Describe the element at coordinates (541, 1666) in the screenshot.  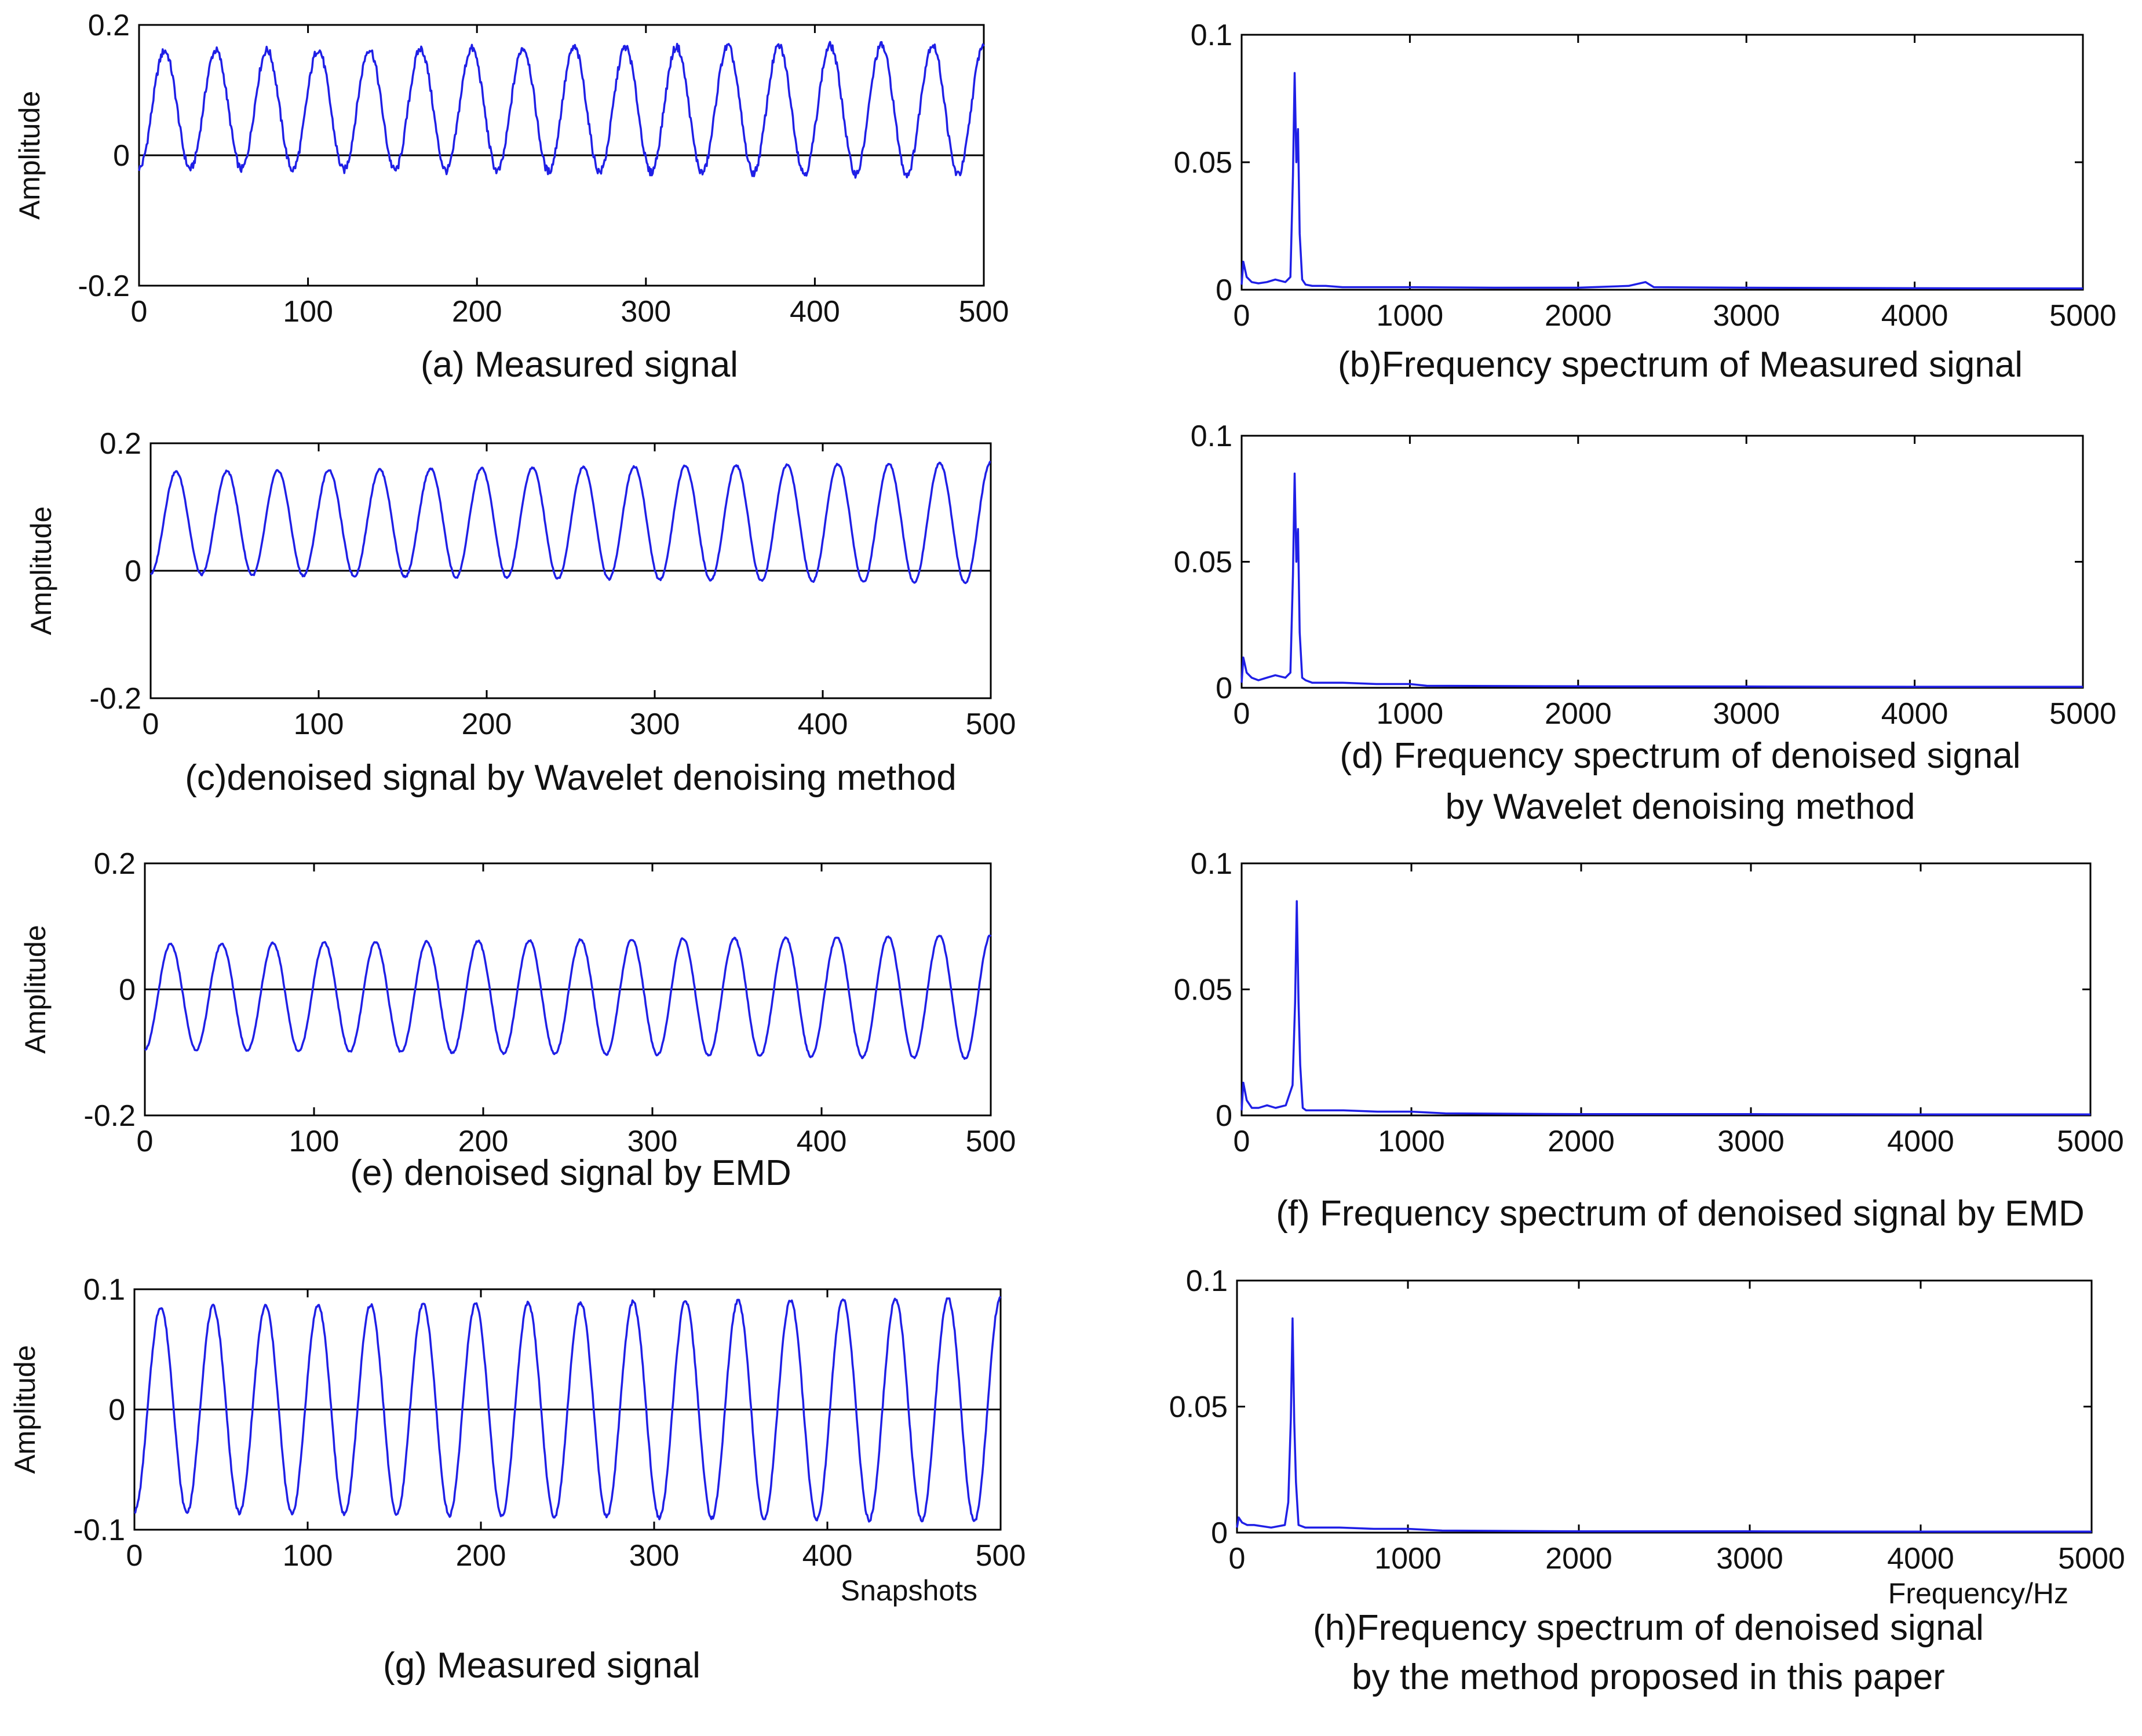
I see `panel-caption: (g) Measured signal` at that location.